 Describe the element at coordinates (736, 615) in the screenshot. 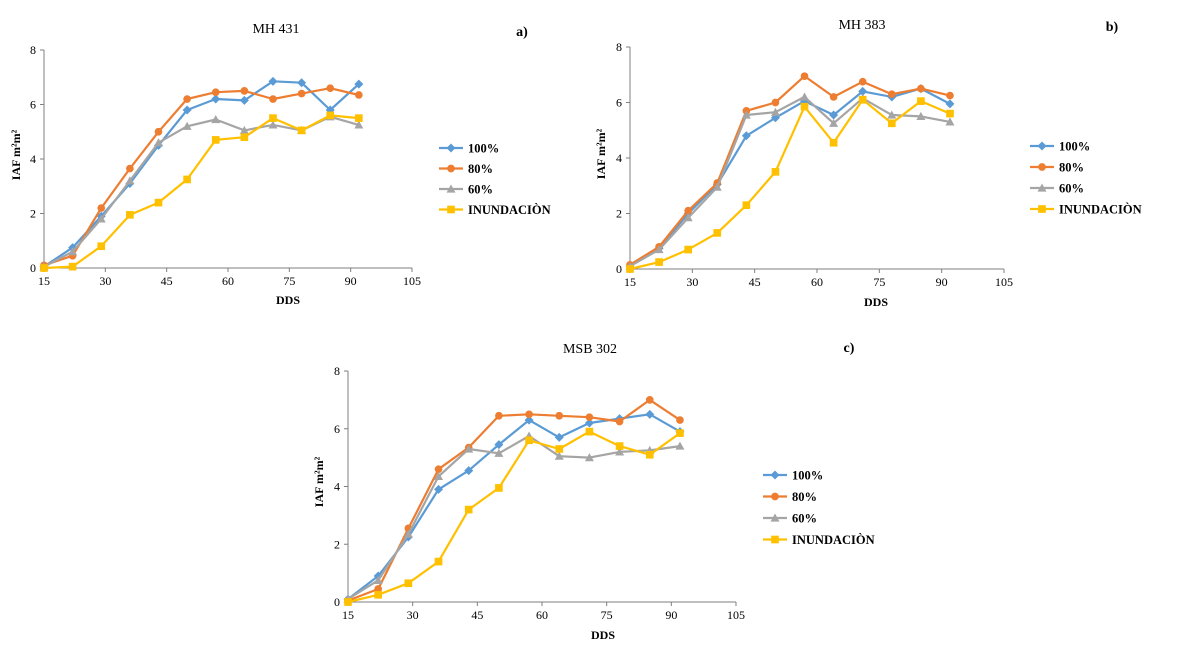

I see `x-tick-label: 105` at that location.